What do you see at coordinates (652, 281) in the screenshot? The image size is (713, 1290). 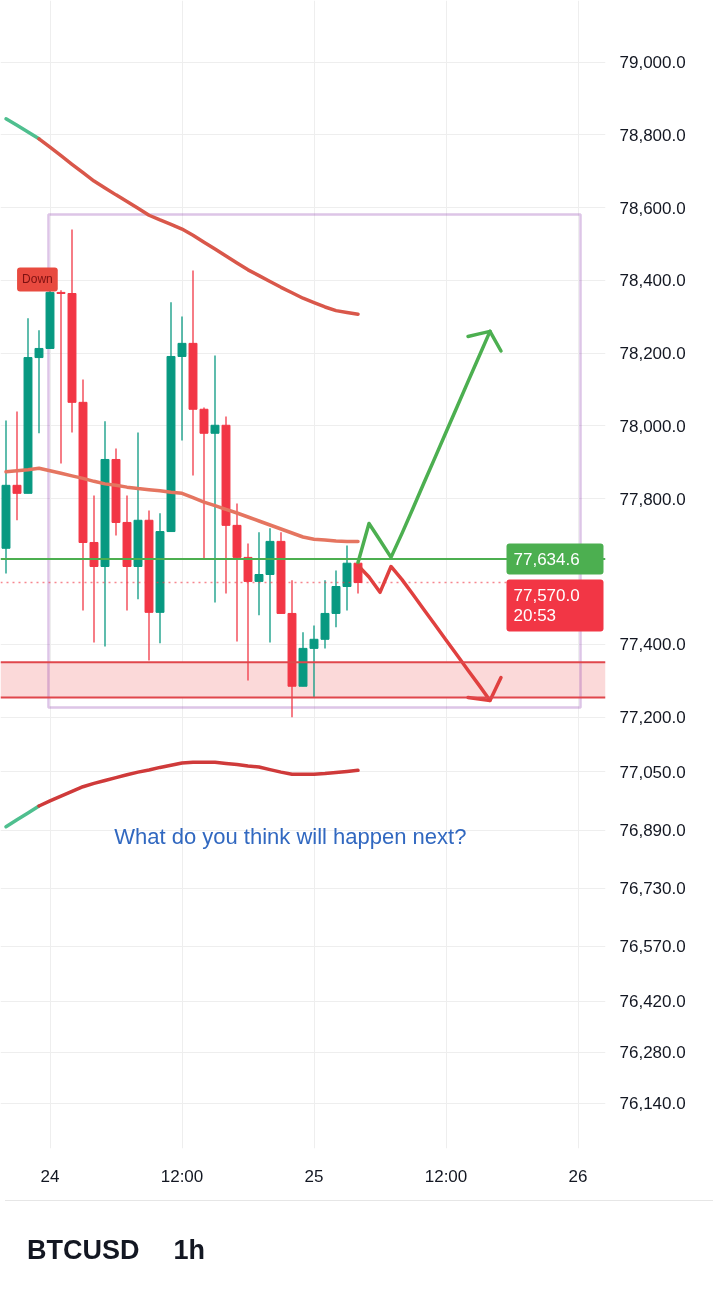 I see `y-tick-label: 78,400.0` at bounding box center [652, 281].